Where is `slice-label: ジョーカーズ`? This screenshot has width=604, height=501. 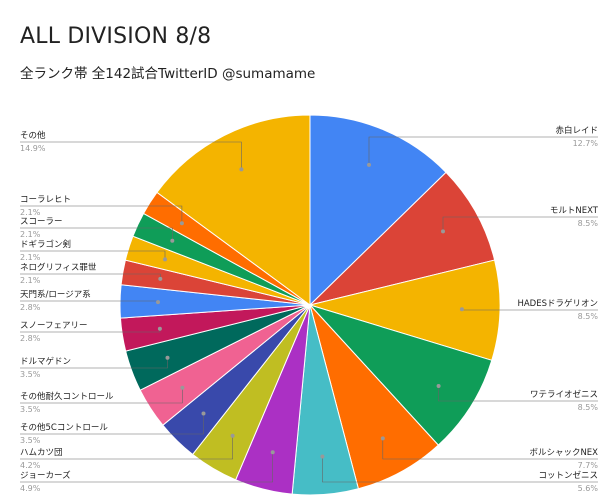 slice-label: ジョーカーズ is located at coordinates (45, 475).